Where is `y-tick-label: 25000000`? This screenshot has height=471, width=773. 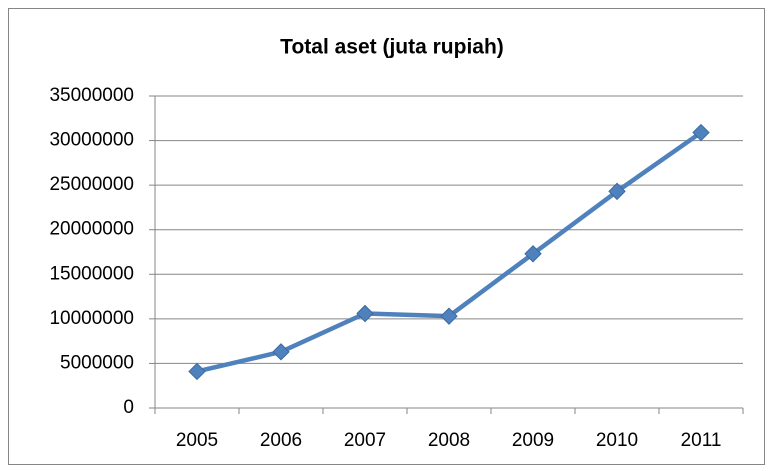
y-tick-label: 25000000 is located at coordinates (91, 184).